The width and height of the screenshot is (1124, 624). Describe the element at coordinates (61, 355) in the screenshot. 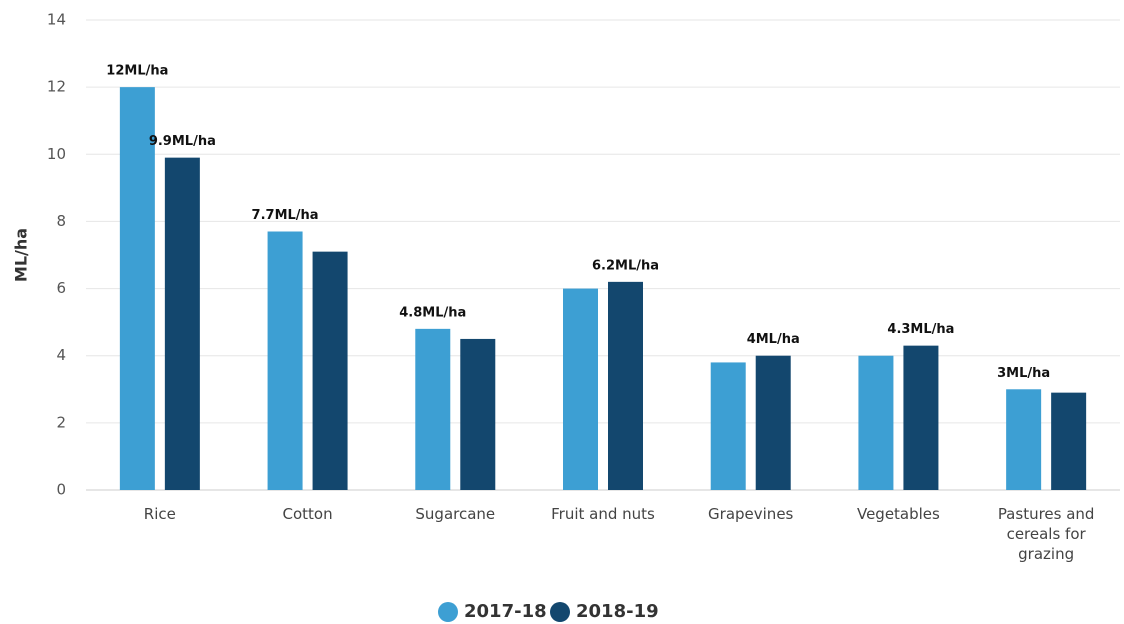

I see `y-tick-label: 4` at that location.